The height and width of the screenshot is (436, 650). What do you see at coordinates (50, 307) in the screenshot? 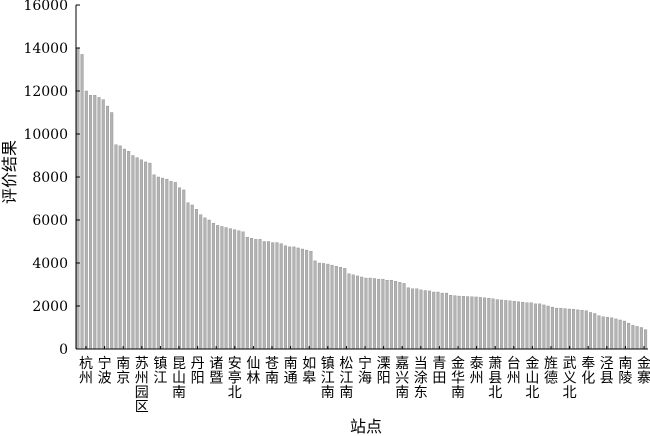
I see `y-tick-label: 2000` at bounding box center [50, 307].